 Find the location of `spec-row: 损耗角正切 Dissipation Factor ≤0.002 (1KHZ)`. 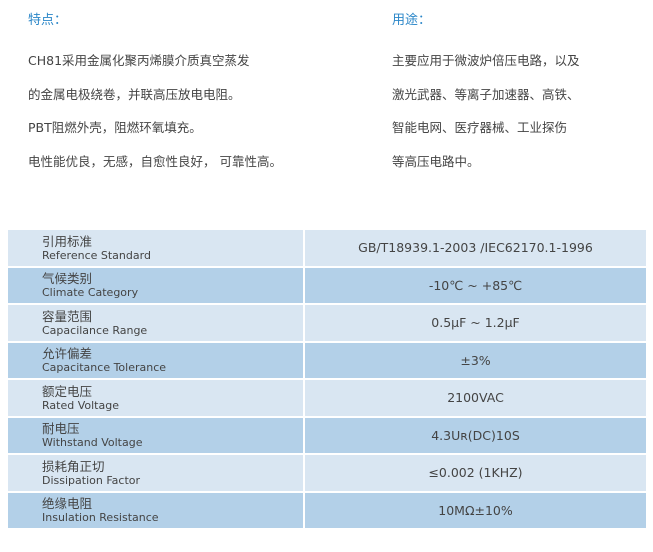

spec-row: 损耗角正切 Dissipation Factor ≤0.002 (1KHZ) is located at coordinates (327, 473).